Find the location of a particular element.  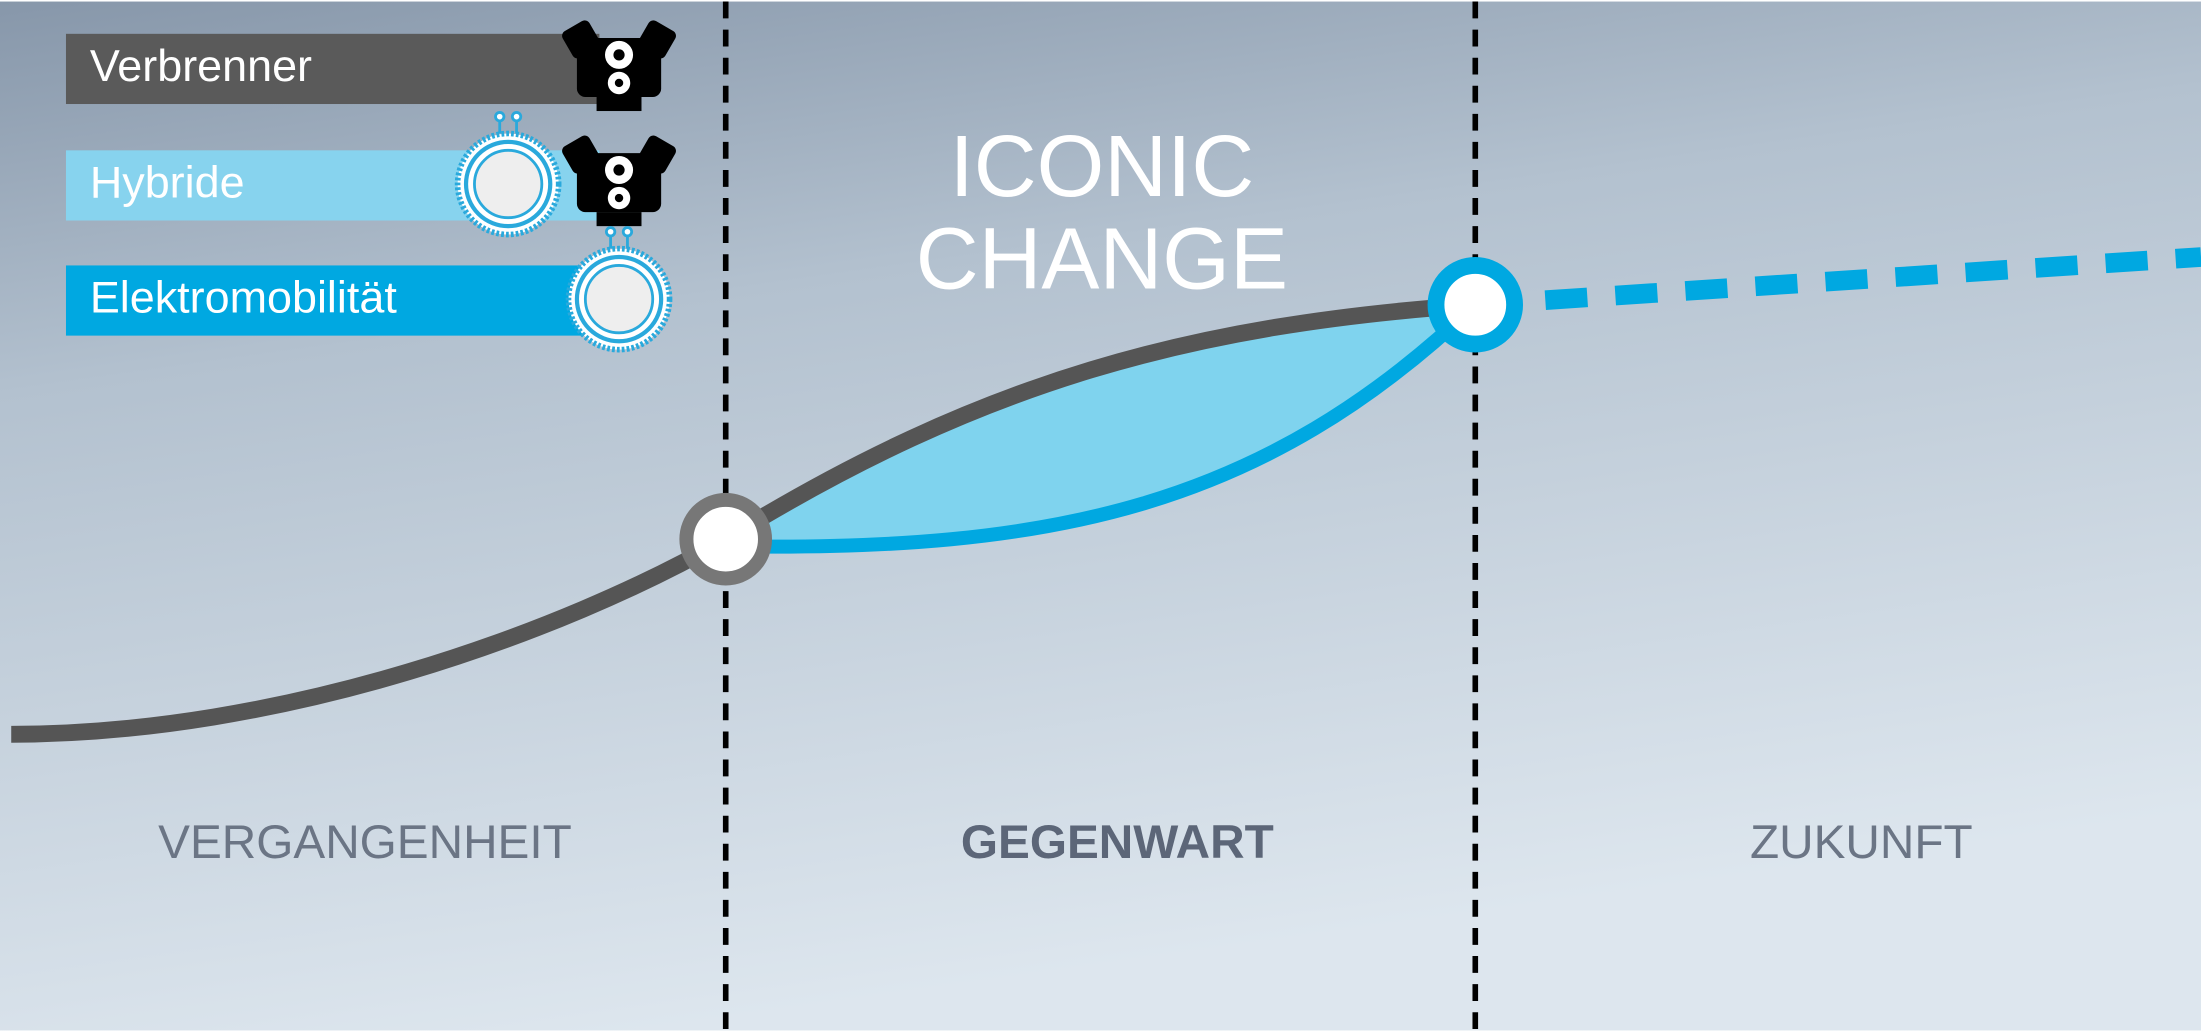

legend-label: Elektromobilität is located at coordinates (243, 296).